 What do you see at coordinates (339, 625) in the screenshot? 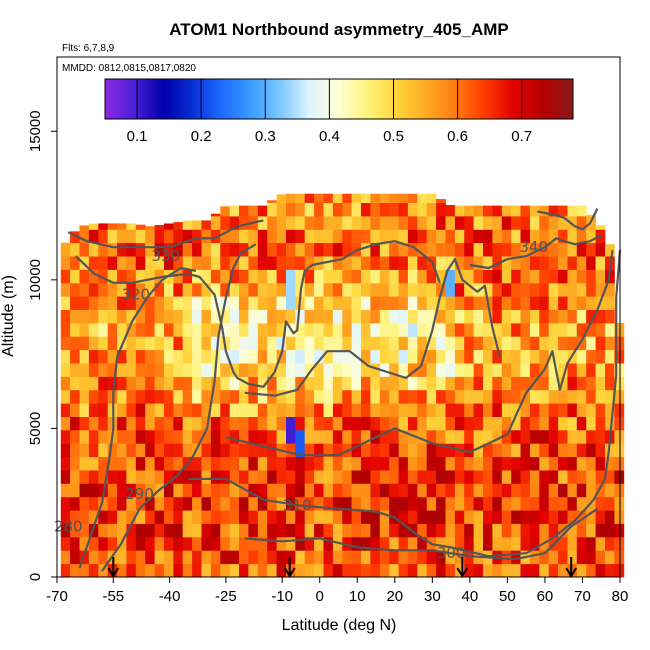
I see `x-axis-label: Latitude (deg N)` at bounding box center [339, 625].